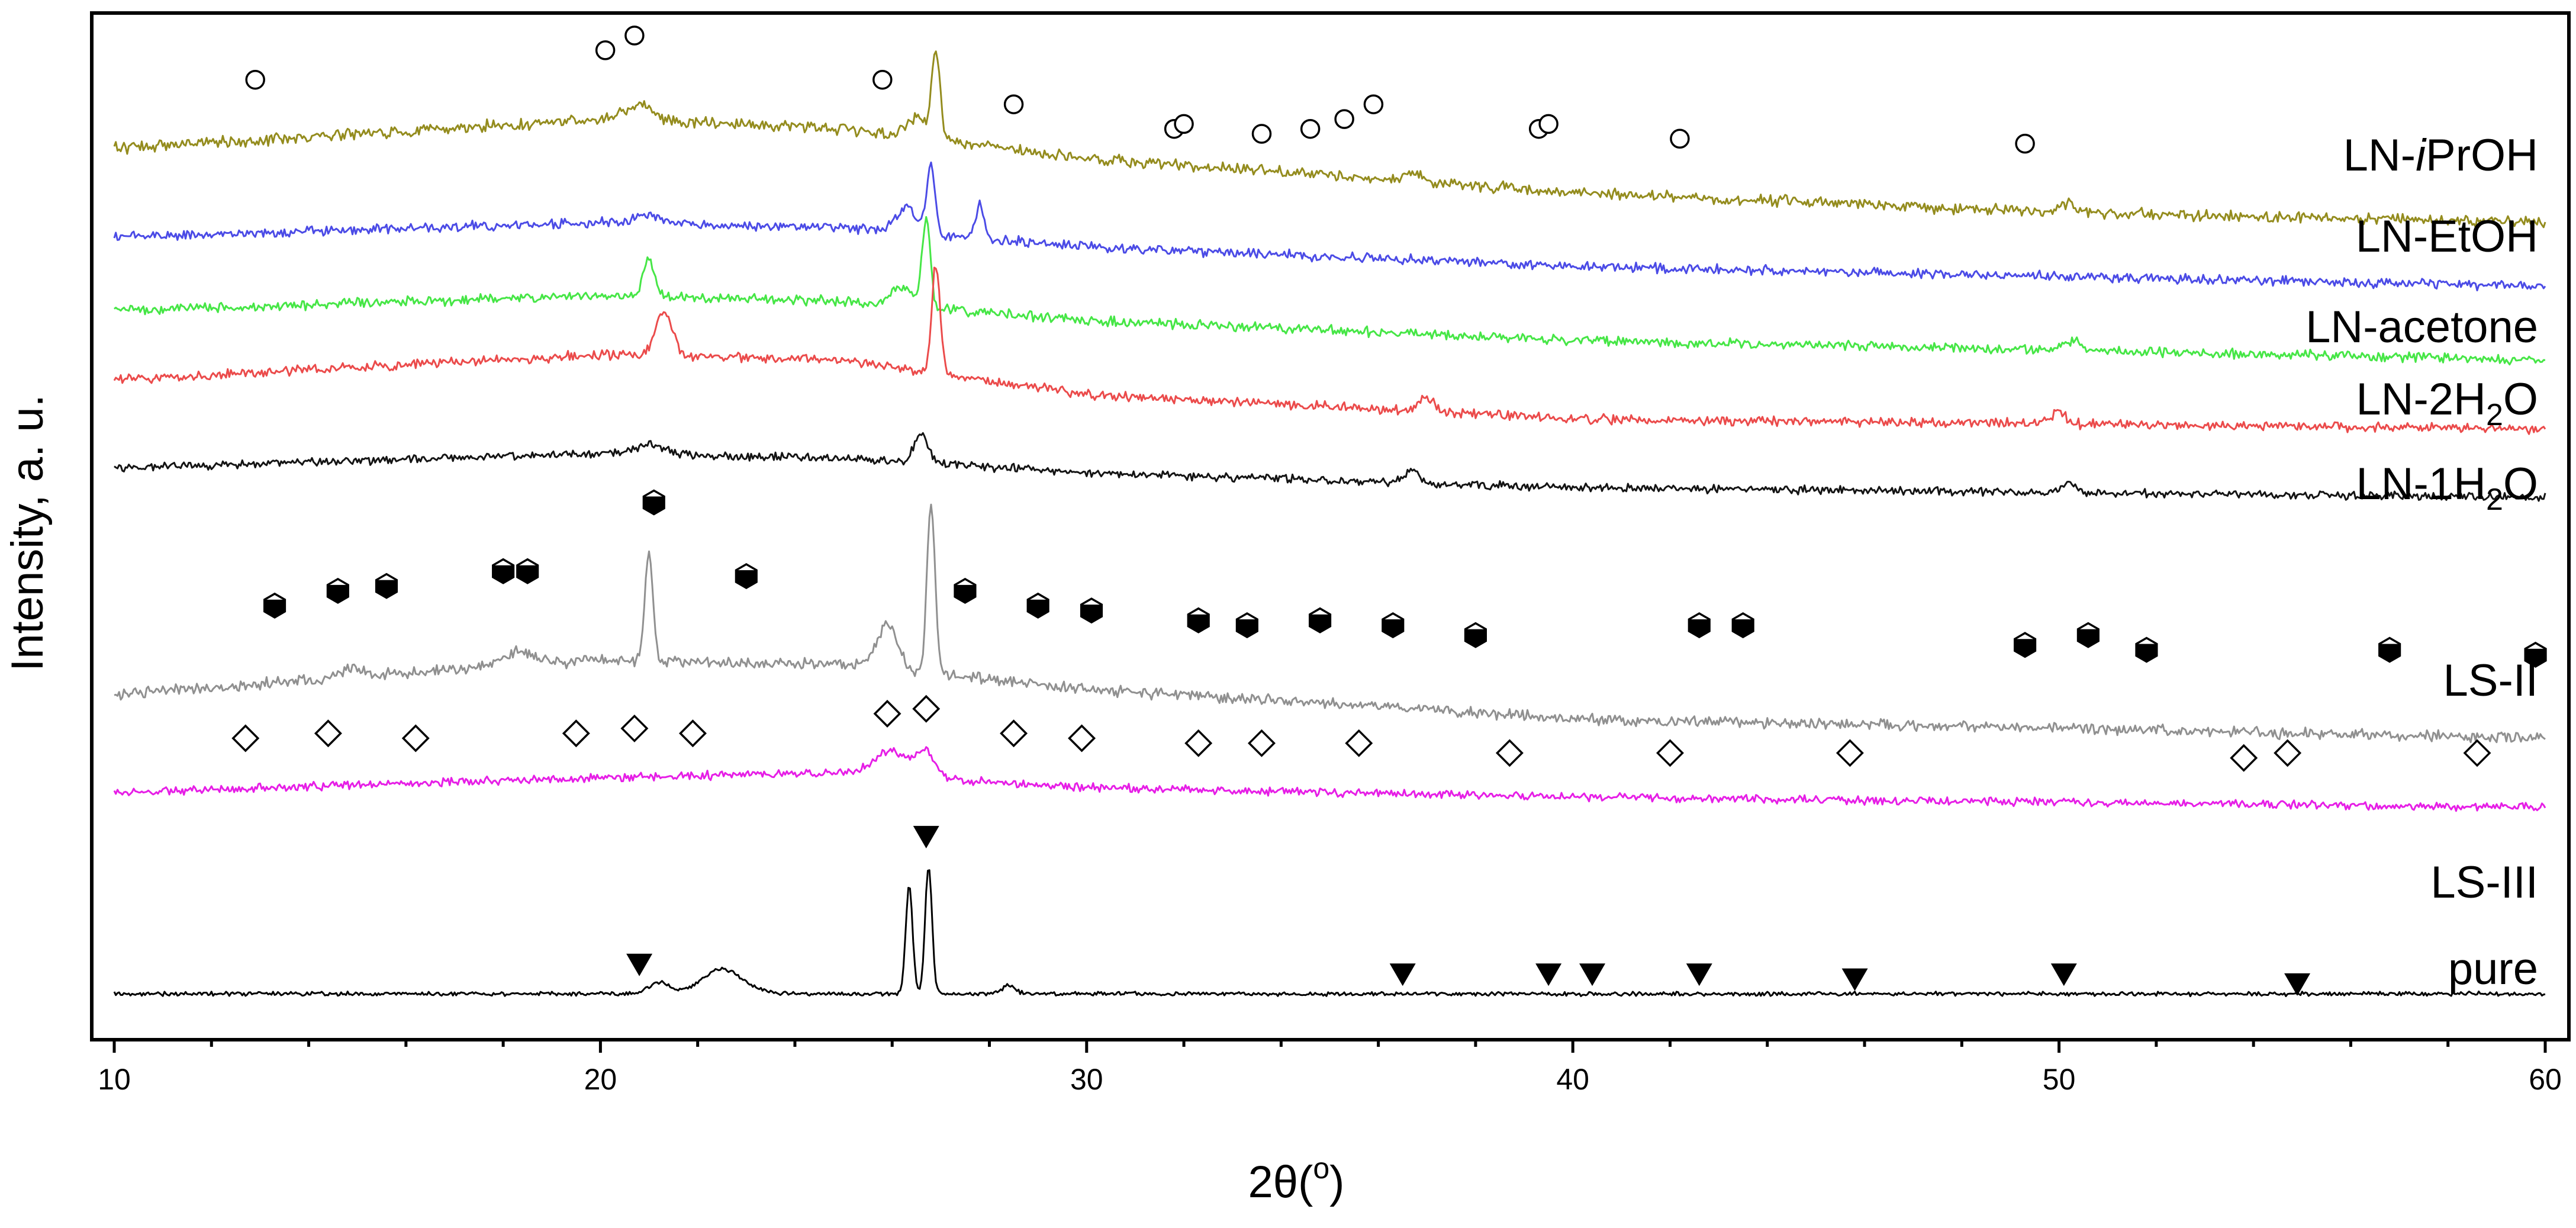  I want to click on x-tick-label: 60, so click(2546, 1079).